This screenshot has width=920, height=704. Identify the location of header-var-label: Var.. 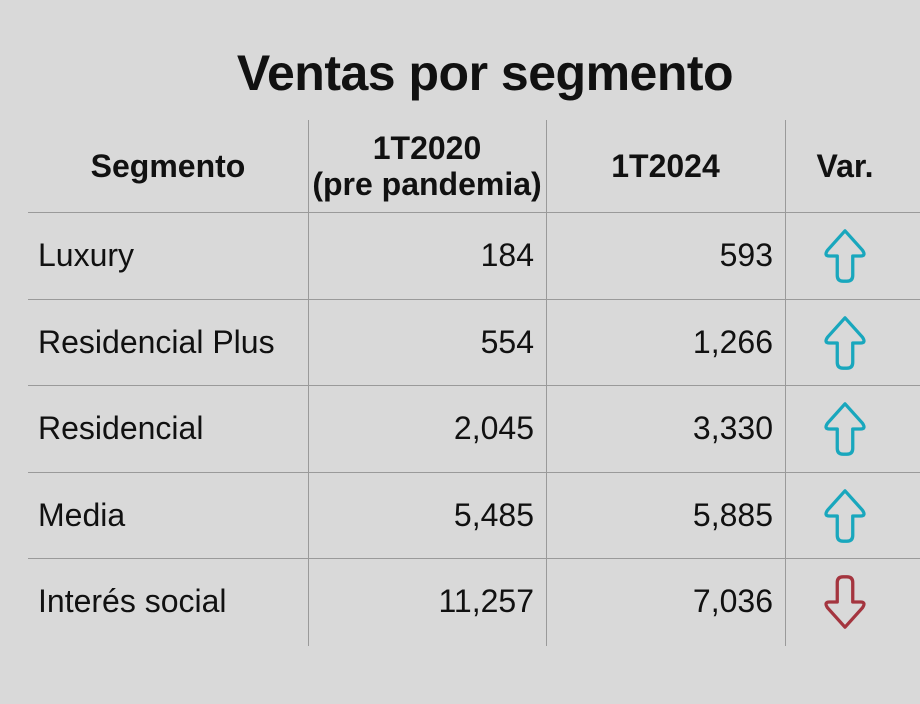
(845, 166).